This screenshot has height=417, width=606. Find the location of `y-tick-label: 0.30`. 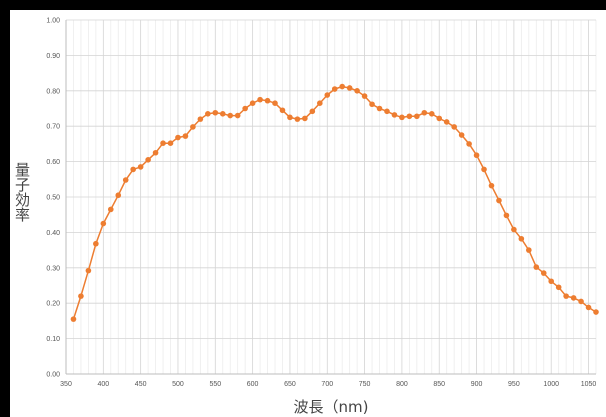

y-tick-label: 0.30 is located at coordinates (53, 268).